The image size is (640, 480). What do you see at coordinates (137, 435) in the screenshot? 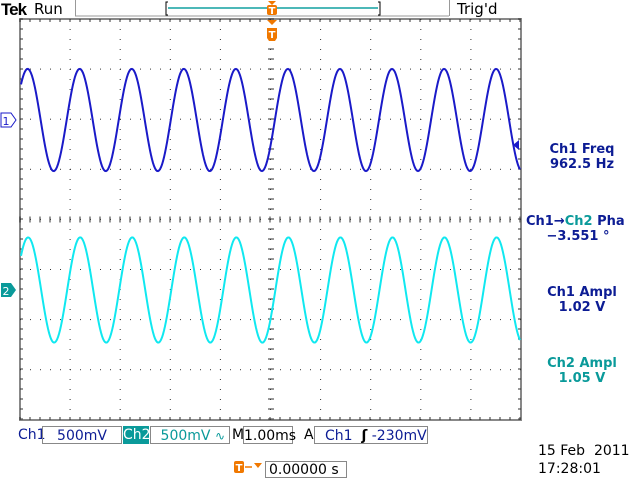
I see `ch2-label: Ch2` at bounding box center [137, 435].